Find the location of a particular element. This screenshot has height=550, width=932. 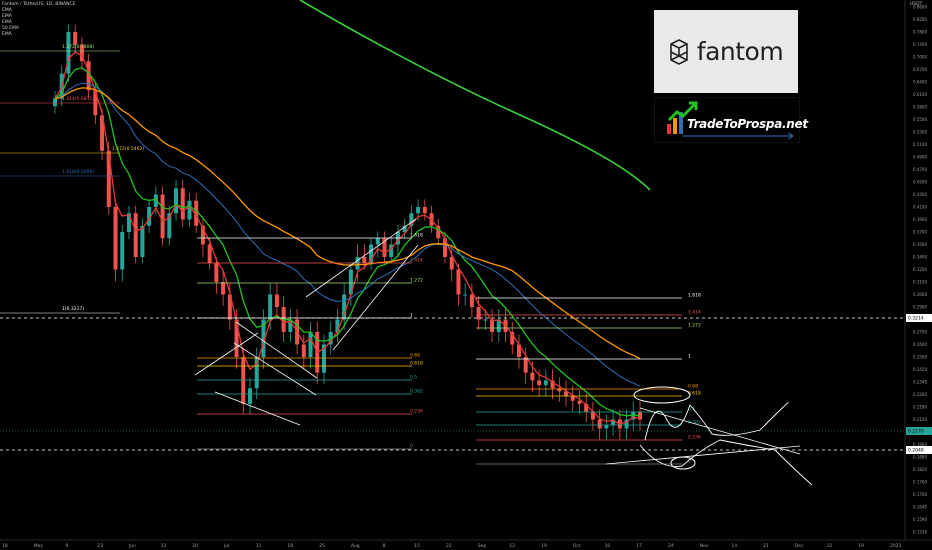

price-label-text: 0.2048 is located at coordinates (916, 451).